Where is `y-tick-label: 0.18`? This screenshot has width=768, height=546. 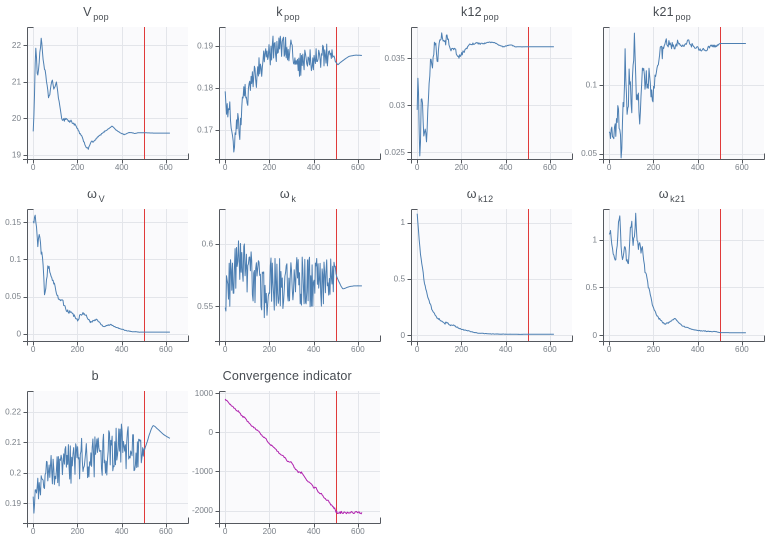 y-tick-label: 0.18 is located at coordinates (205, 87).